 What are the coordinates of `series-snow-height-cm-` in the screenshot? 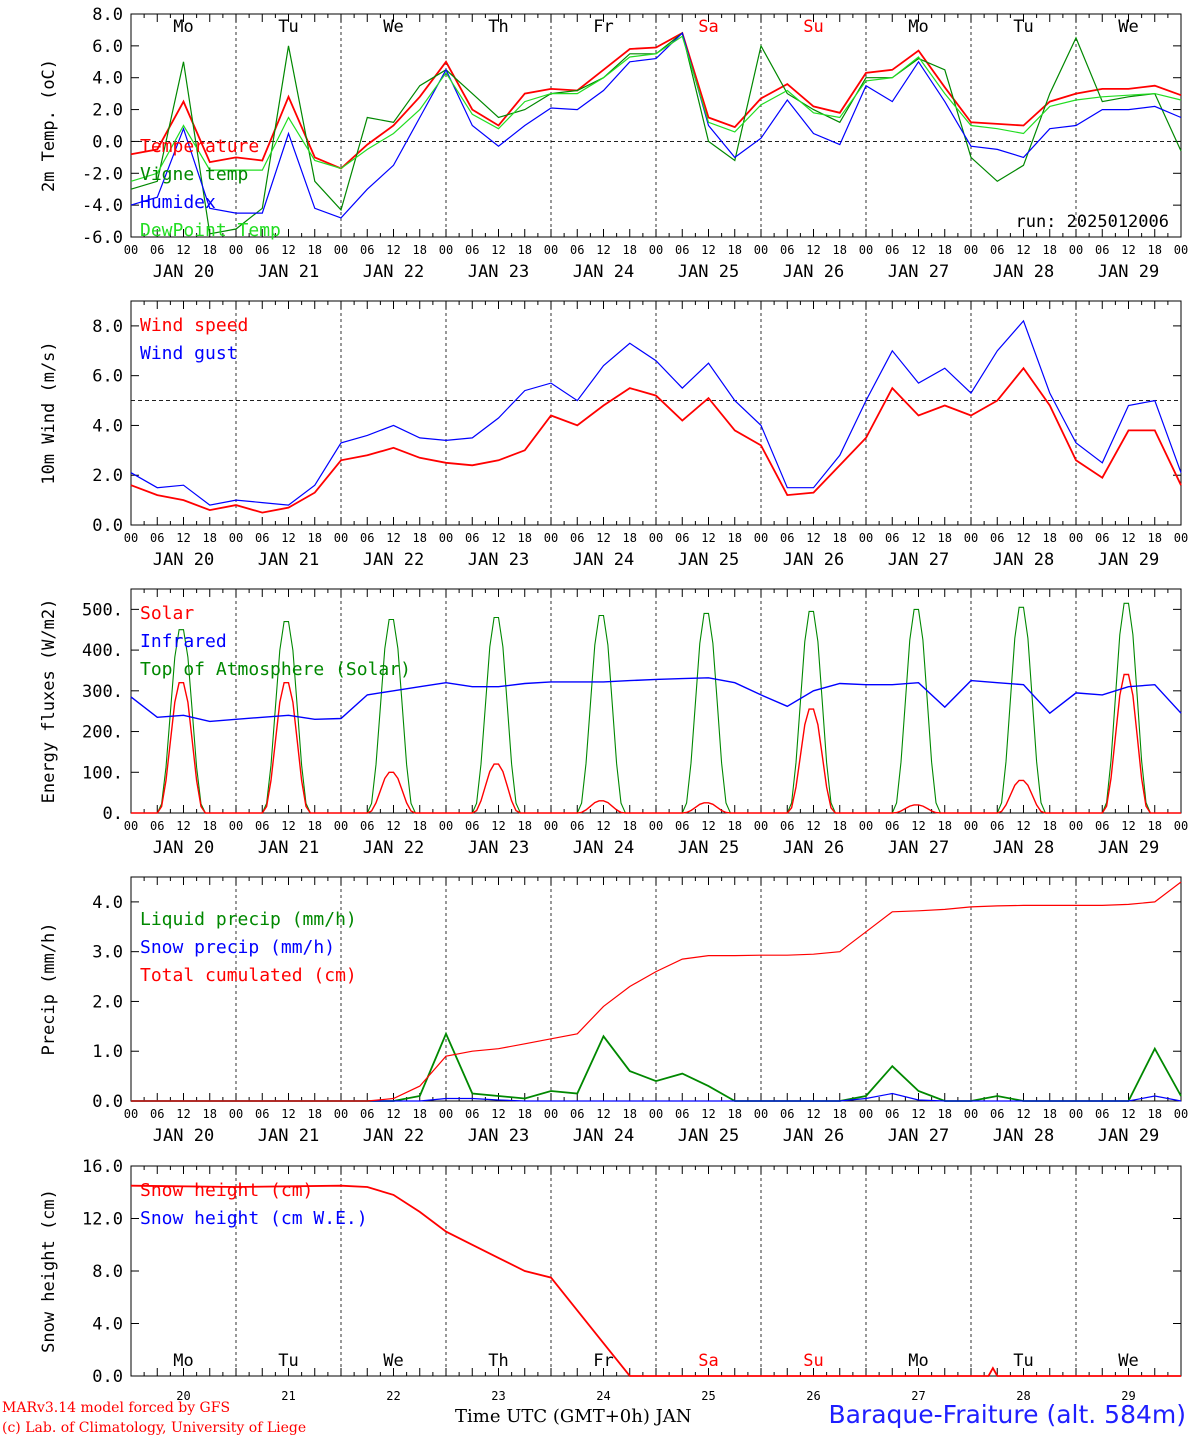 It's located at (655, 1280).